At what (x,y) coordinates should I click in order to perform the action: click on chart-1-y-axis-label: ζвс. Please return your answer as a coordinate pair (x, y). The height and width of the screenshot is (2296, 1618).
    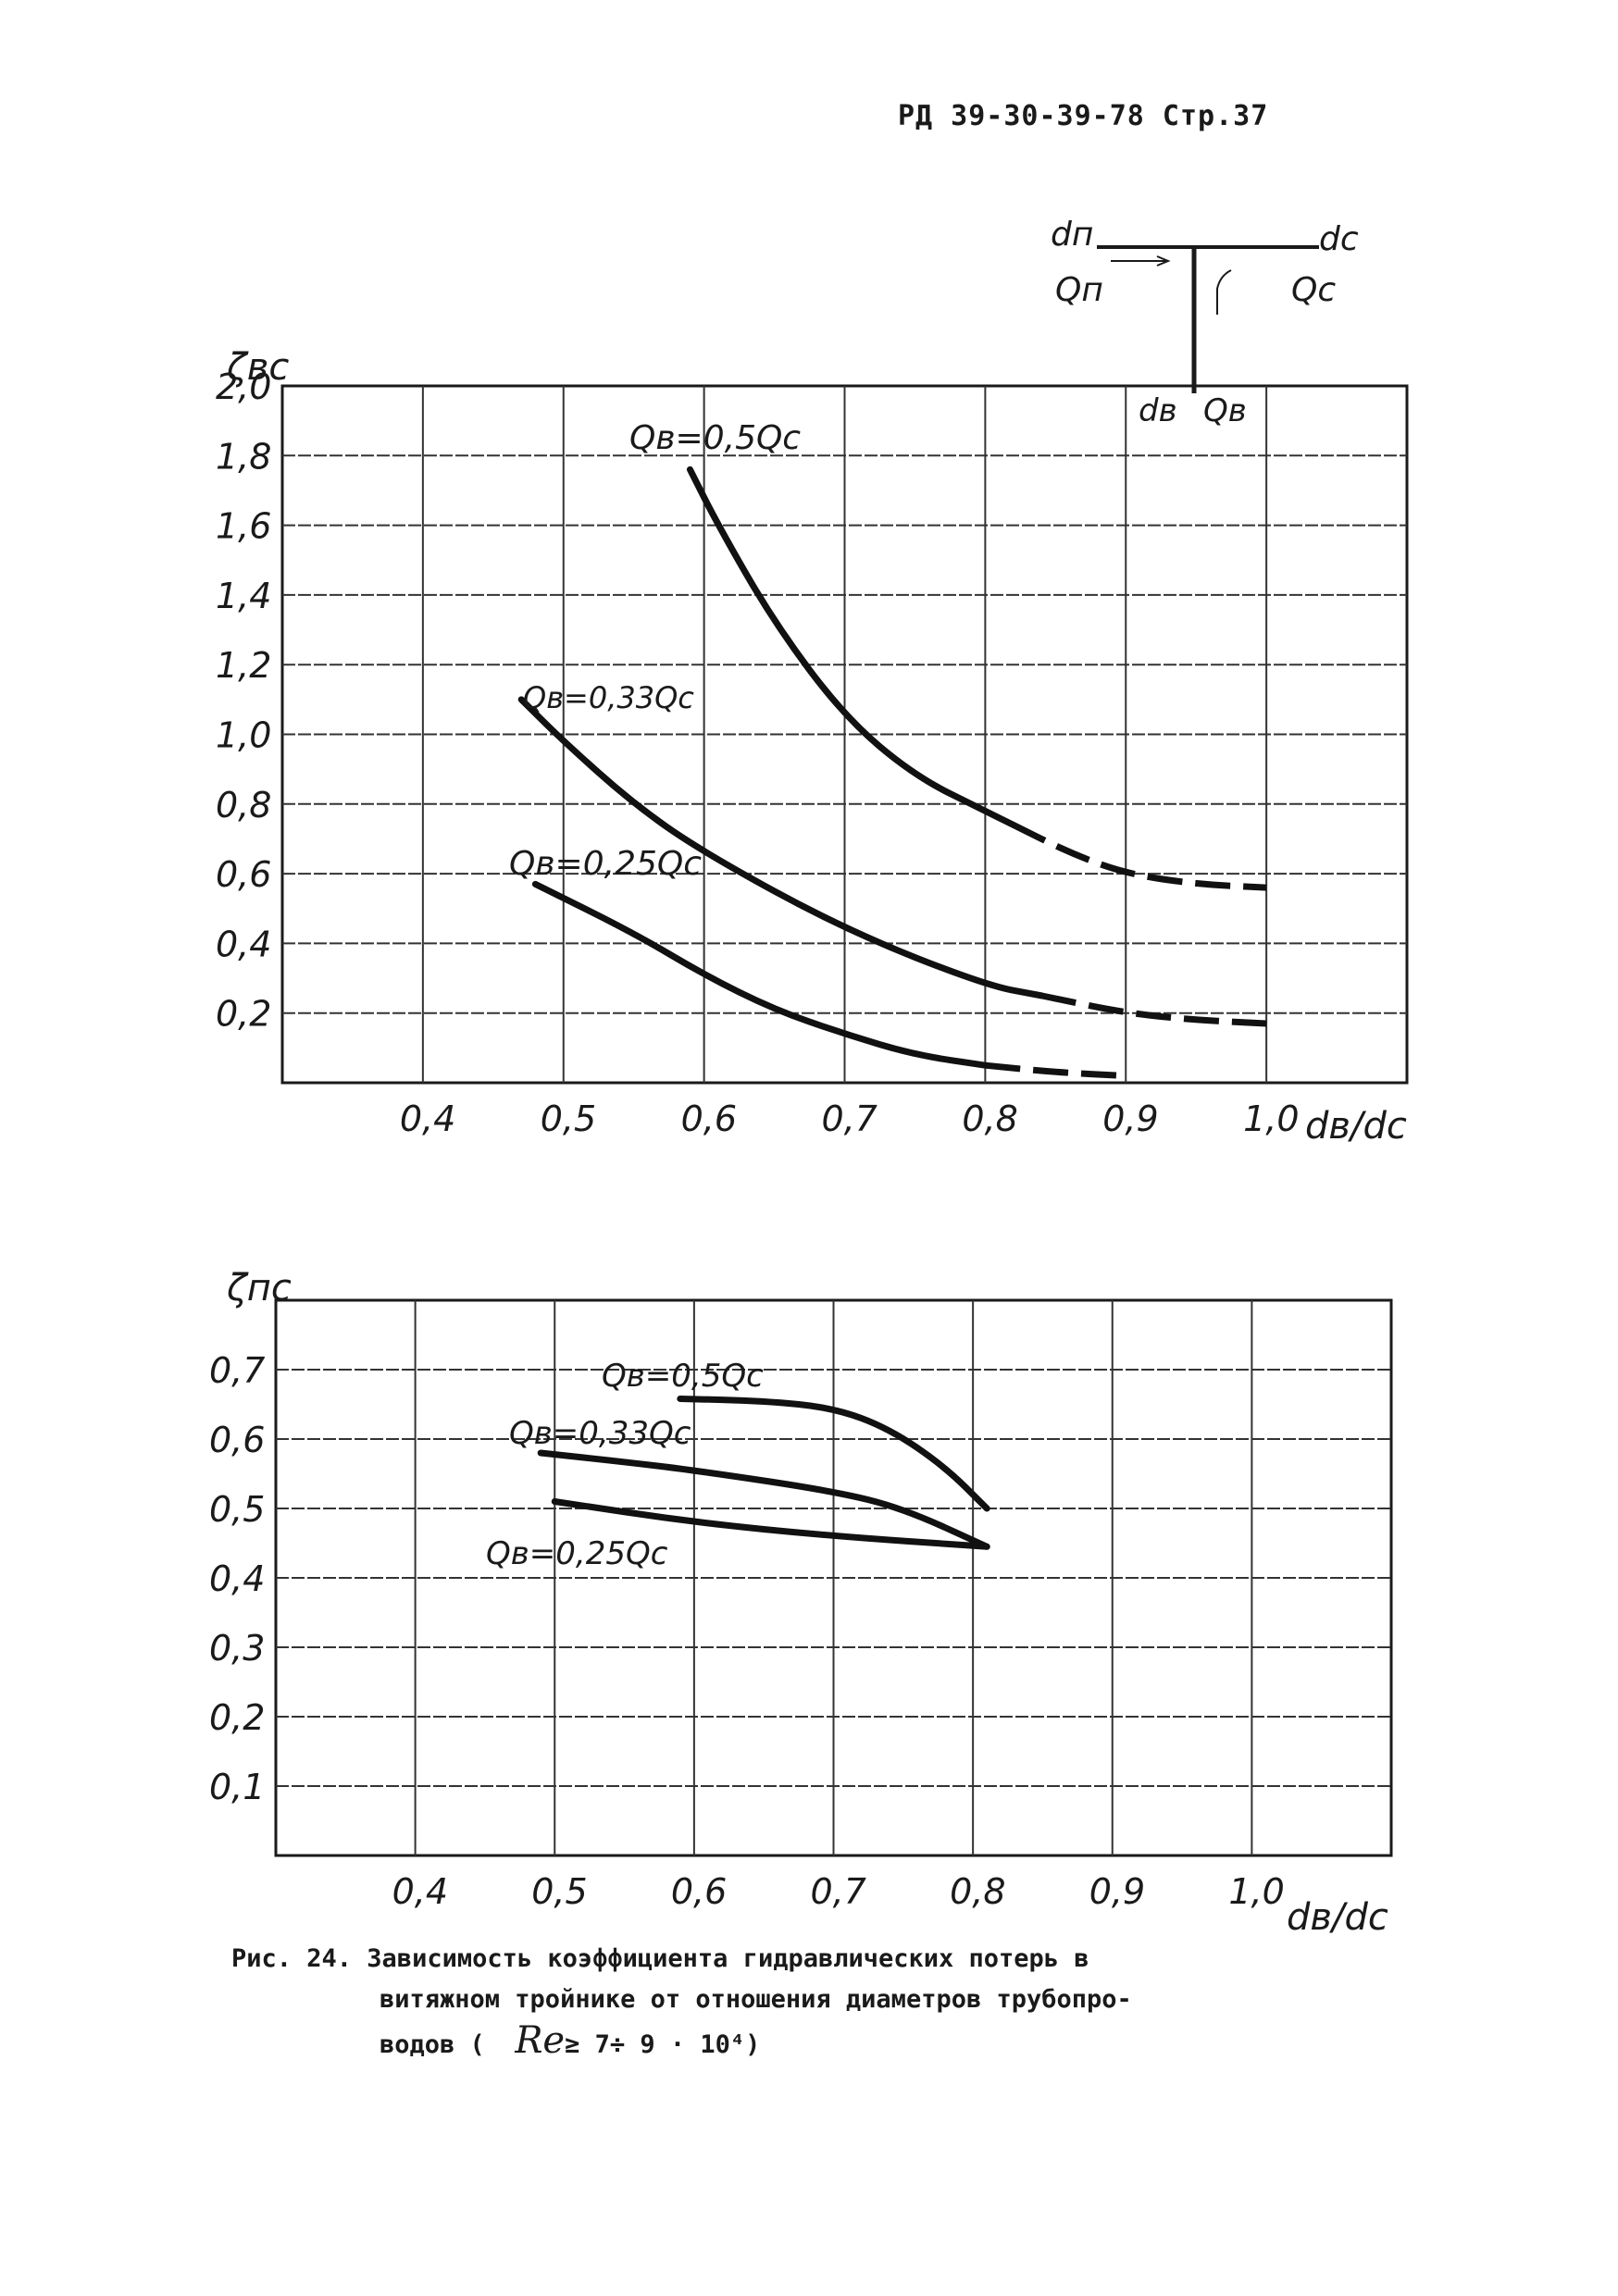
    Looking at the image, I should click on (257, 367).